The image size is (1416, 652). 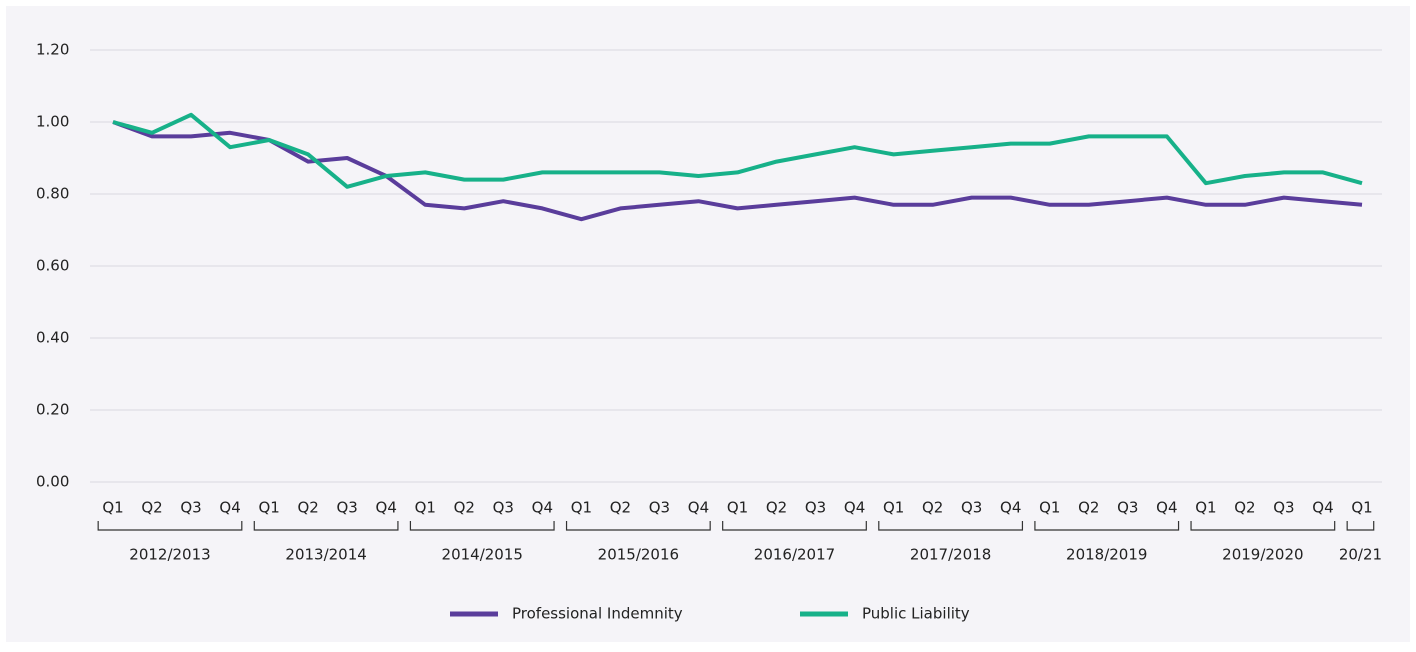 What do you see at coordinates (1106, 555) in the screenshot?
I see `group-label: 2018/2019` at bounding box center [1106, 555].